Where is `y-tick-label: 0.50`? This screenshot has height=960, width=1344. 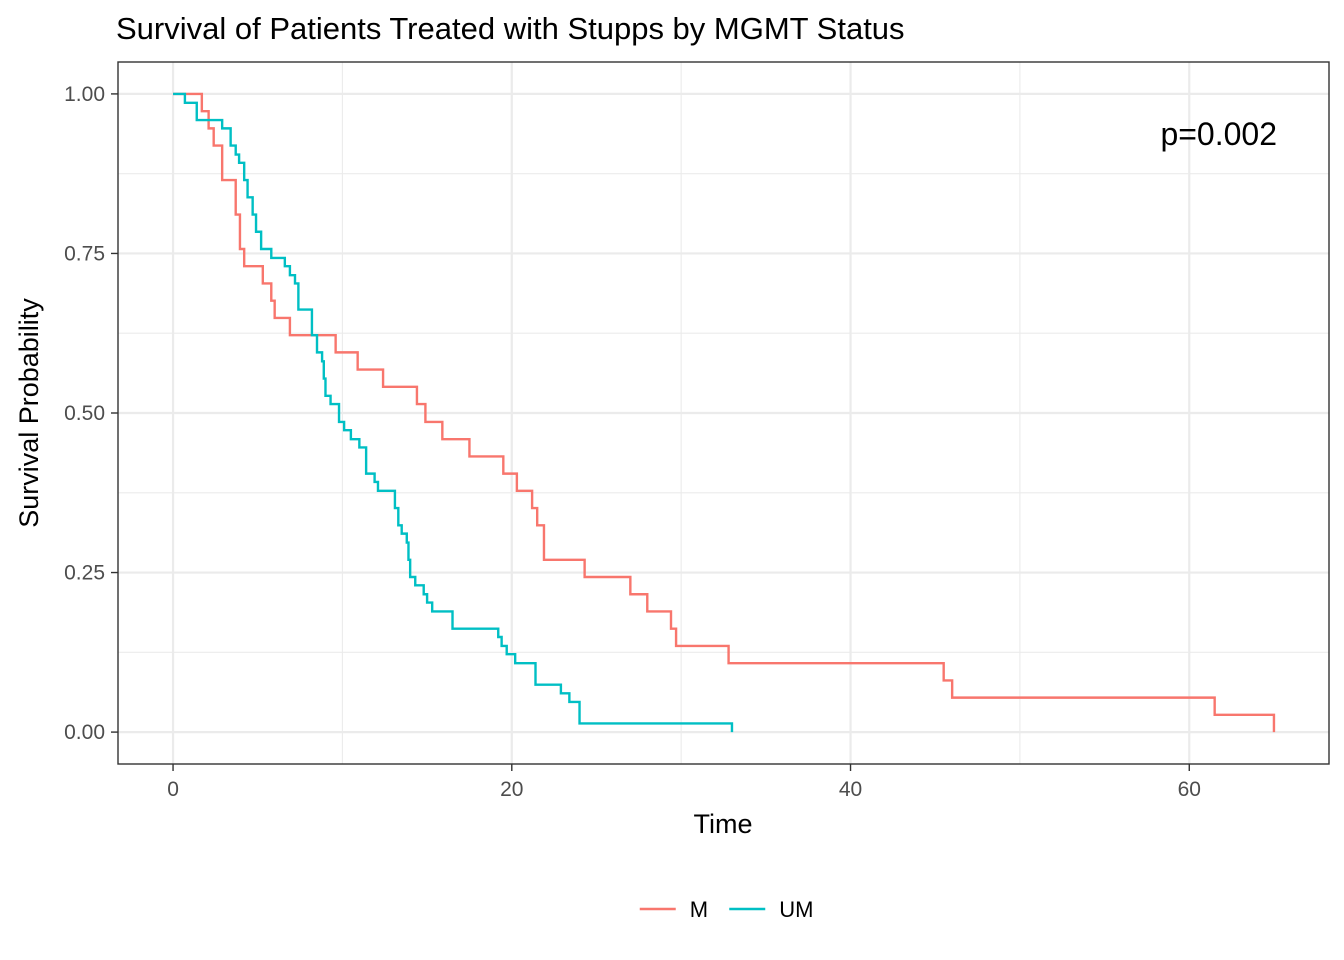 y-tick-label: 0.50 is located at coordinates (84, 413).